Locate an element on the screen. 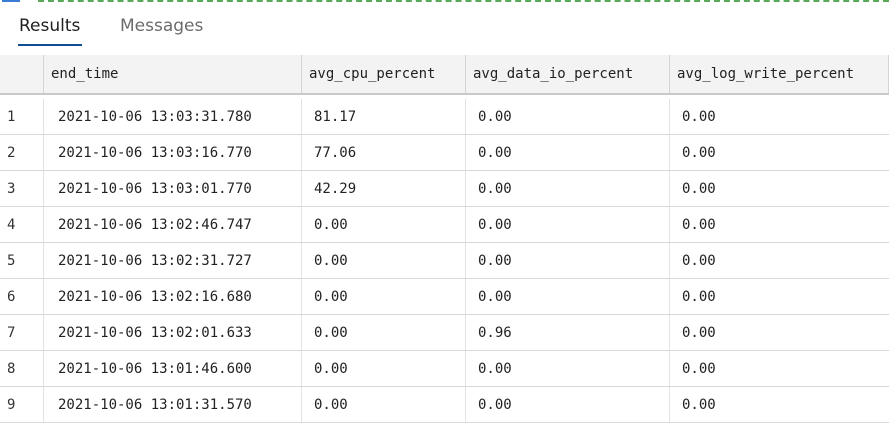 The height and width of the screenshot is (429, 889). row-number: 1 is located at coordinates (22, 116).